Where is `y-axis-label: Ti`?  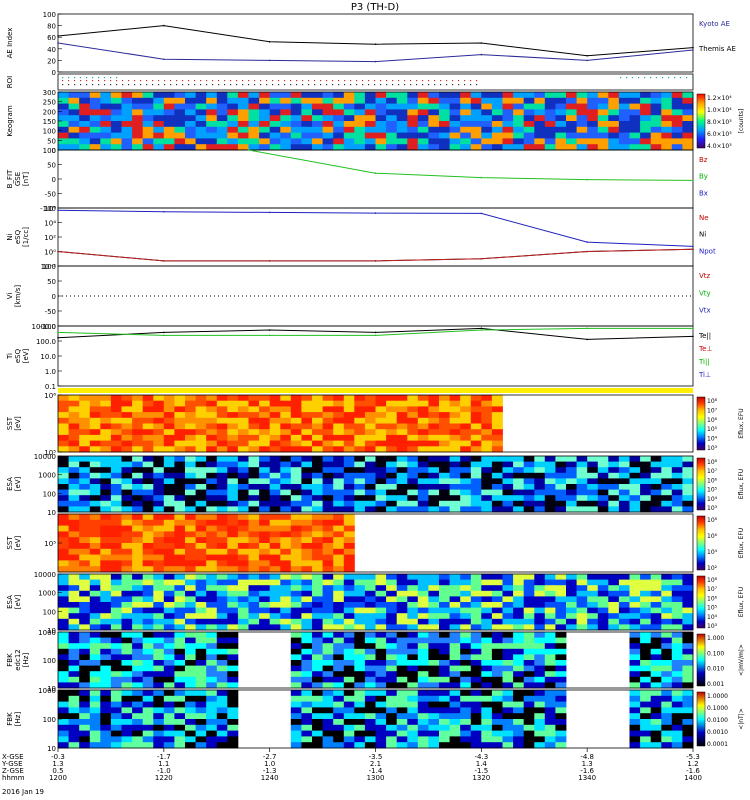 y-axis-label: Ti is located at coordinates (10, 356).